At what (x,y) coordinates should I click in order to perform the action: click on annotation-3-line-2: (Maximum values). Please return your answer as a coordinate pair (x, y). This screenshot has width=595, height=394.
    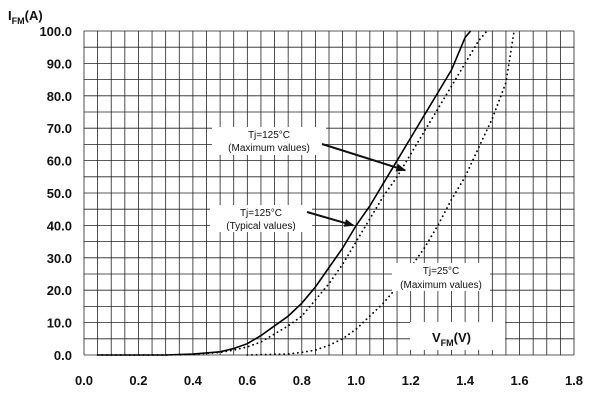
    Looking at the image, I should click on (441, 285).